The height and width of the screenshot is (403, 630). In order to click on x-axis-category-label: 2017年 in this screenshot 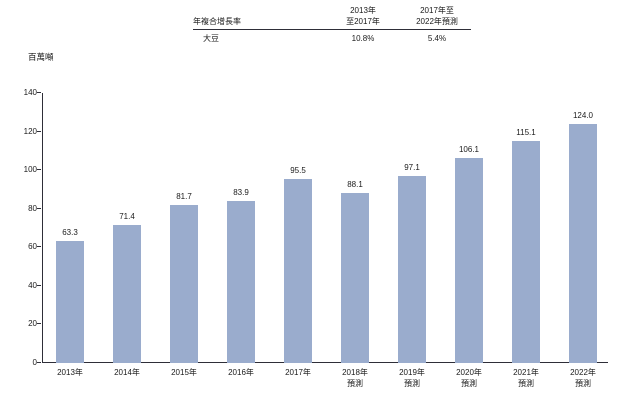, I will do `click(298, 372)`.